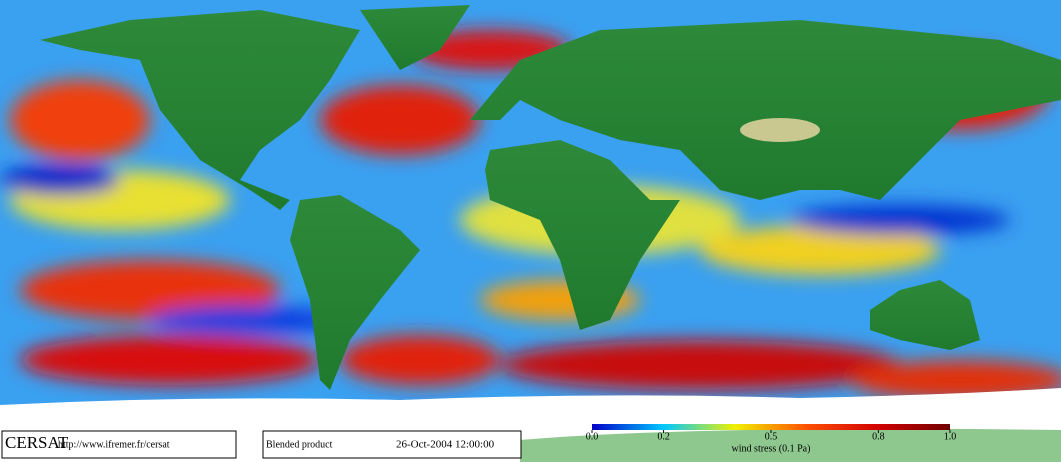  I want to click on logo-box, so click(119, 444).